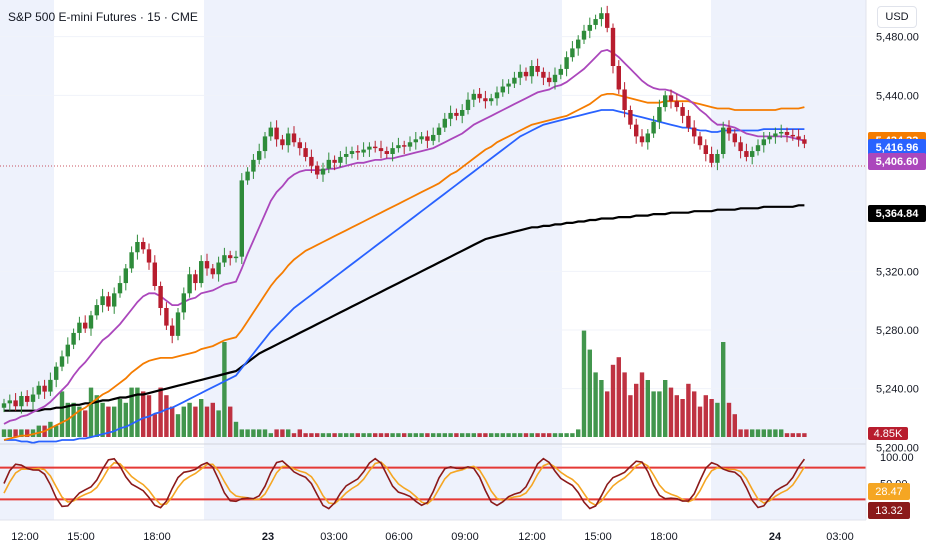 The height and width of the screenshot is (555, 932). I want to click on price-tick-label: 5,480.00, so click(897, 38).